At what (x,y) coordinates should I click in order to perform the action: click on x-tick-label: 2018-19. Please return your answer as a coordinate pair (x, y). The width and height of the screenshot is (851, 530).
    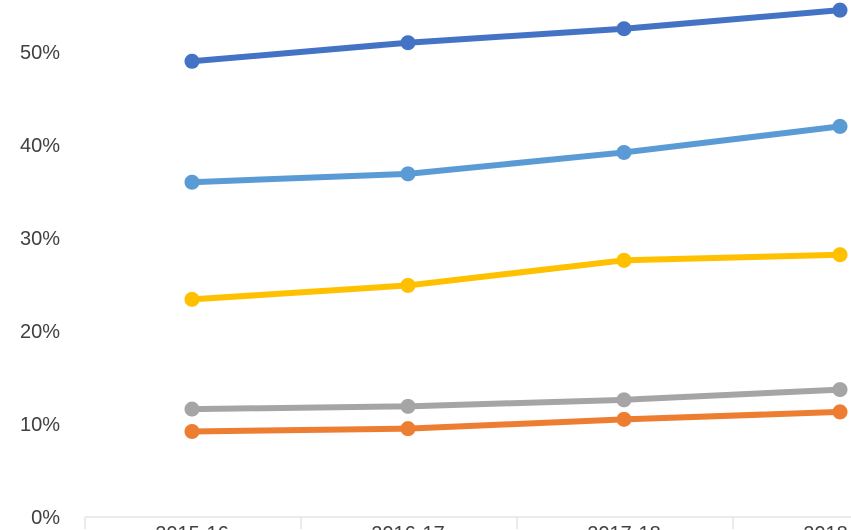
    Looking at the image, I should click on (827, 526).